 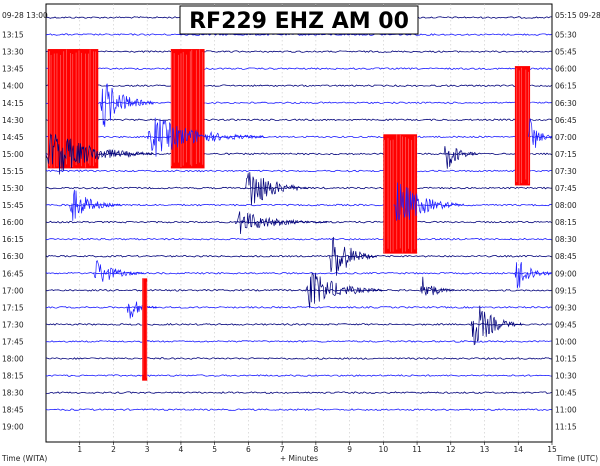 I want to click on row-label-right: 09:00, so click(x=566, y=273).